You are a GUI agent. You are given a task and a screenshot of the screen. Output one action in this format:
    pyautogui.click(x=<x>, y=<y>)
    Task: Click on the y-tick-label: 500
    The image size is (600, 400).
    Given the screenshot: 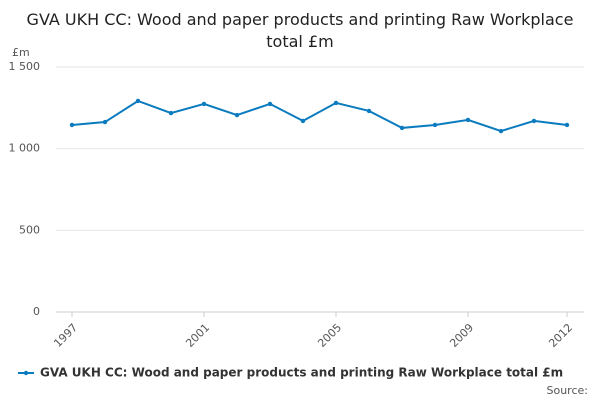 What is the action you would take?
    pyautogui.click(x=29, y=229)
    